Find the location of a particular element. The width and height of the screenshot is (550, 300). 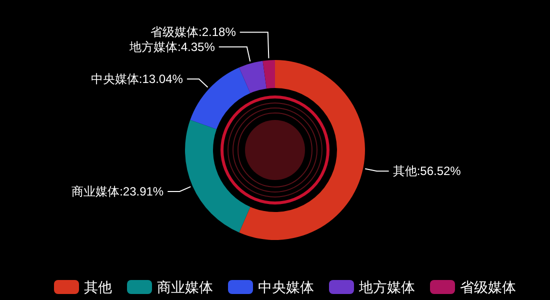

legend-label: 中央媒体 is located at coordinates (286, 287).